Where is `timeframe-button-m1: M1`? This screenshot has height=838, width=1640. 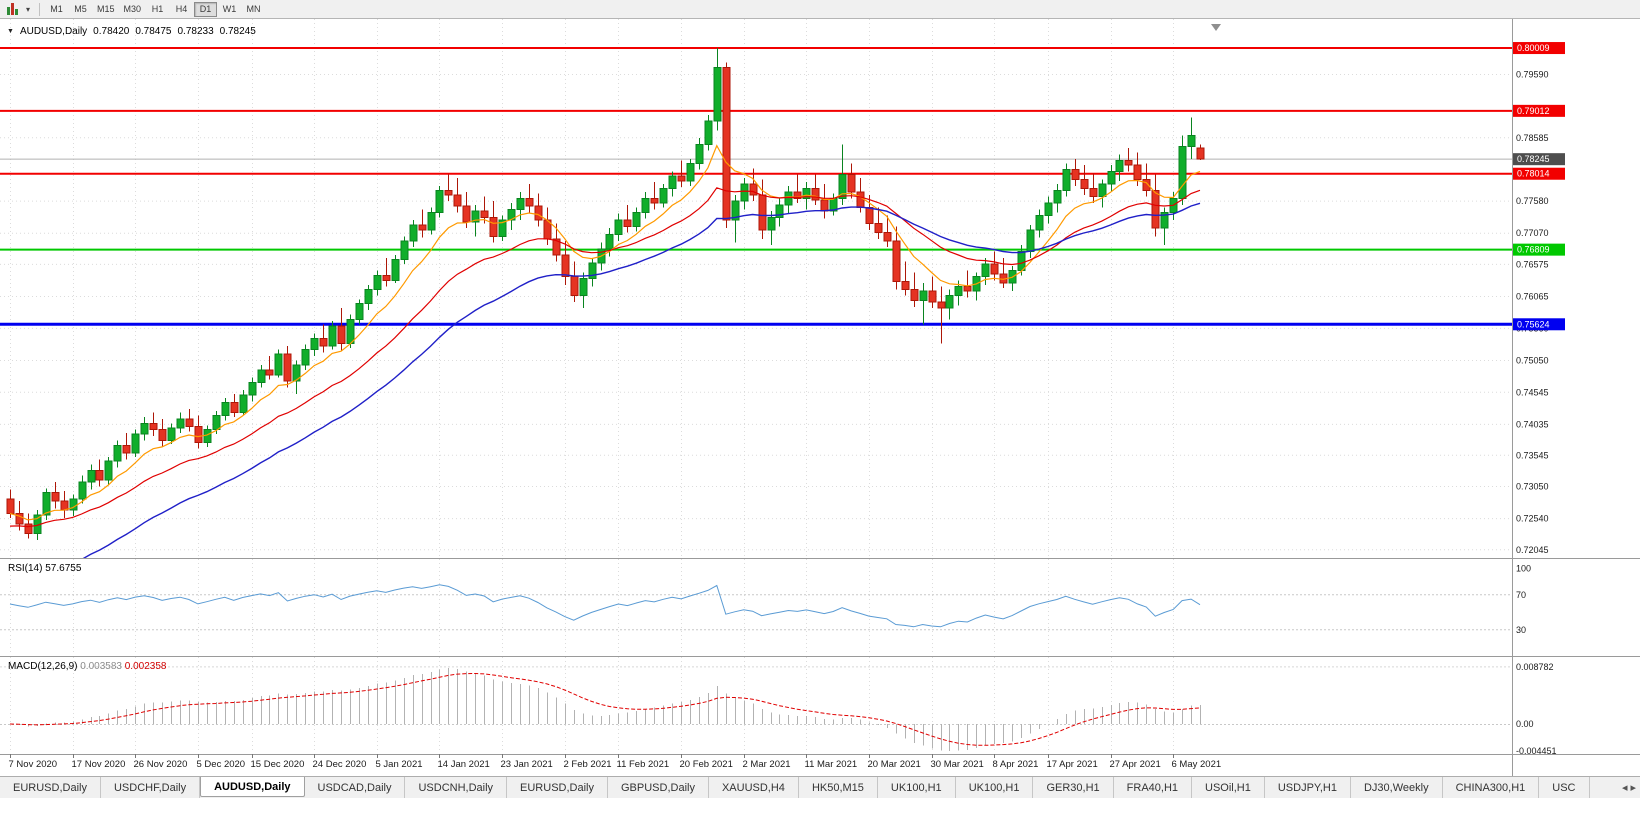
timeframe-button-m1: M1 is located at coordinates (56, 9).